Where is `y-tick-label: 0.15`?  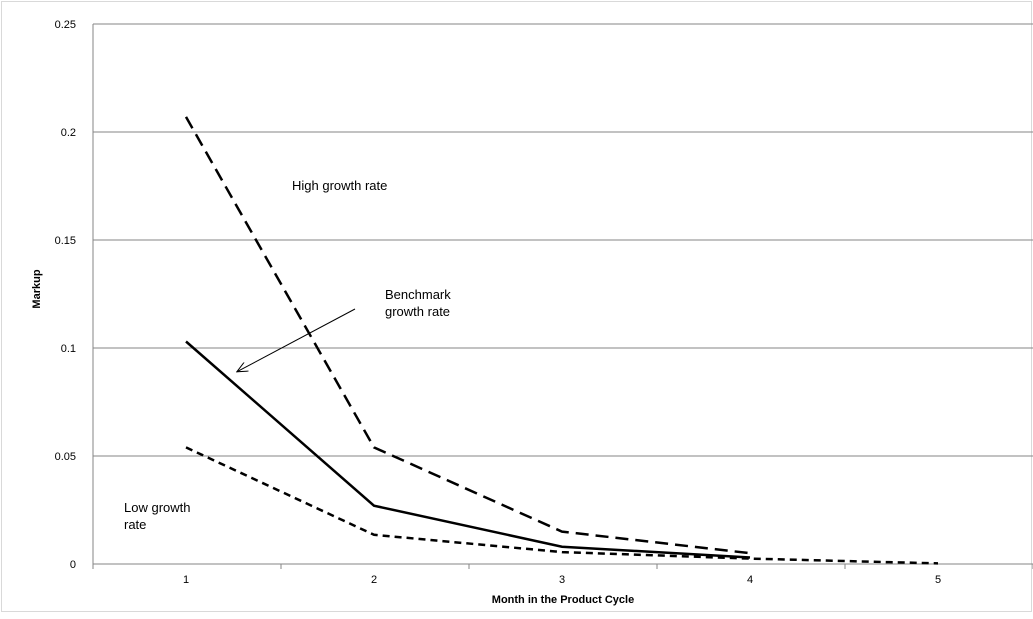 y-tick-label: 0.15 is located at coordinates (65, 241).